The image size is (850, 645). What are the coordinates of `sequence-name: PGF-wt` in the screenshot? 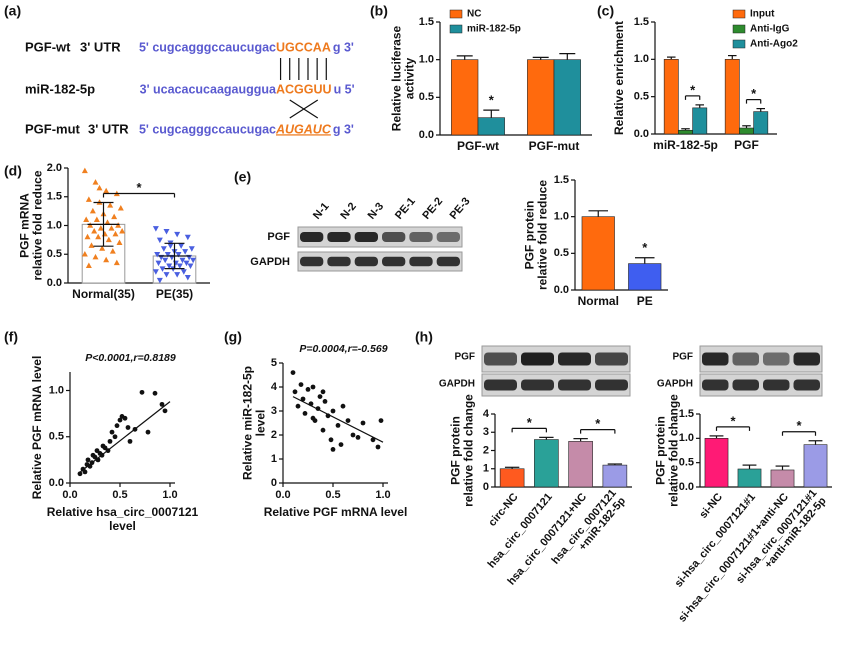 It's located at (48, 46).